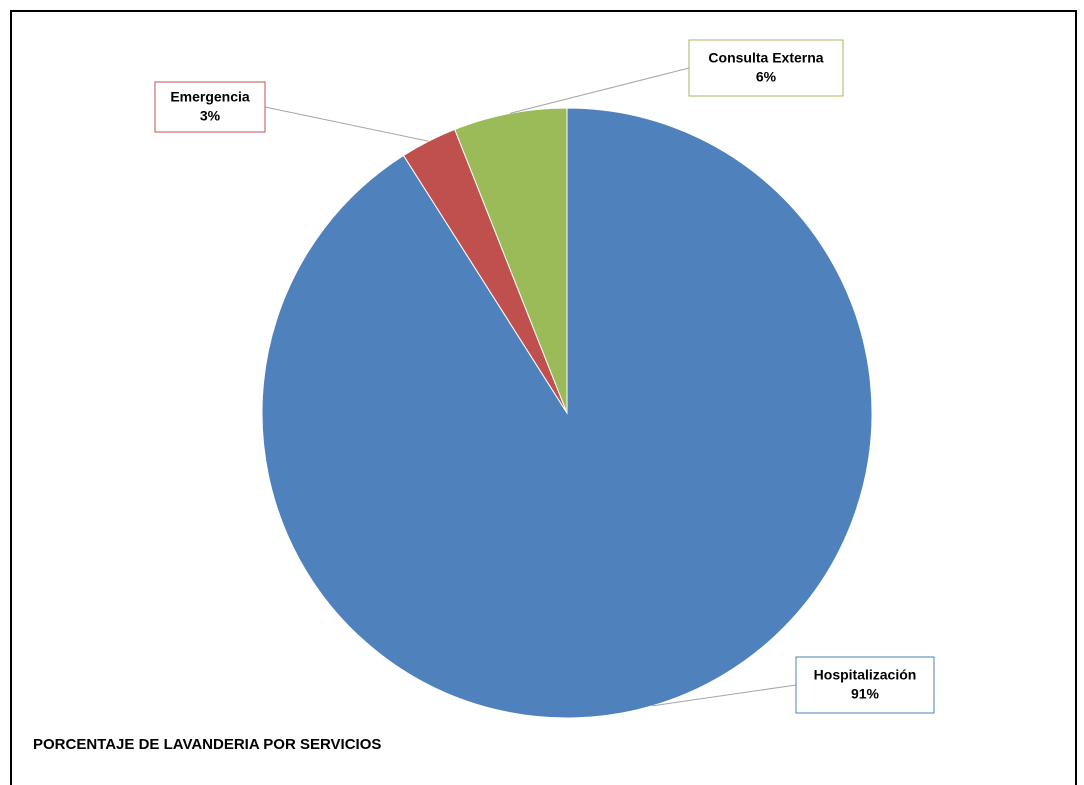 This screenshot has width=1084, height=785. Describe the element at coordinates (210, 97) in the screenshot. I see `slice-label: Emergencia` at that location.